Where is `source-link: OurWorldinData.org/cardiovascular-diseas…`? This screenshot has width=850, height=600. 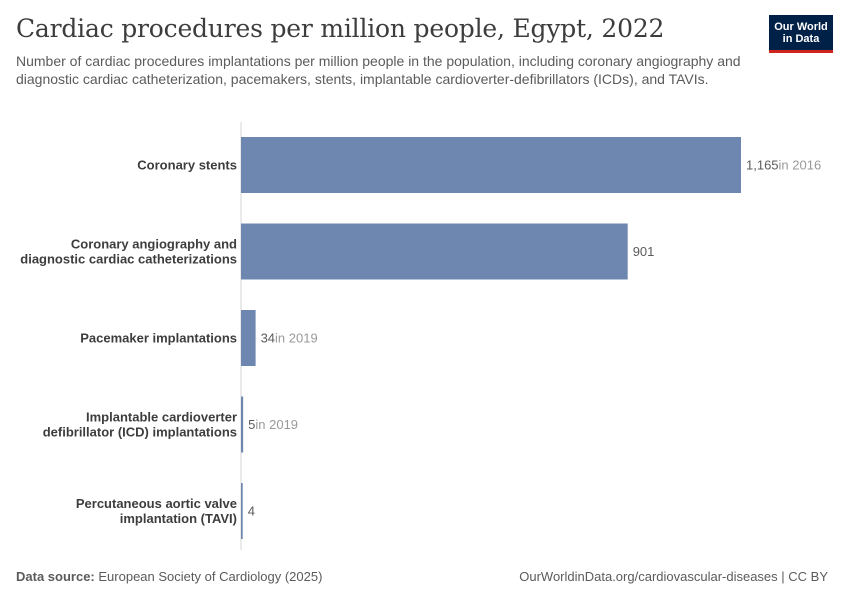
source-link: OurWorldinData.org/cardiovascular-diseas… is located at coordinates (673, 576).